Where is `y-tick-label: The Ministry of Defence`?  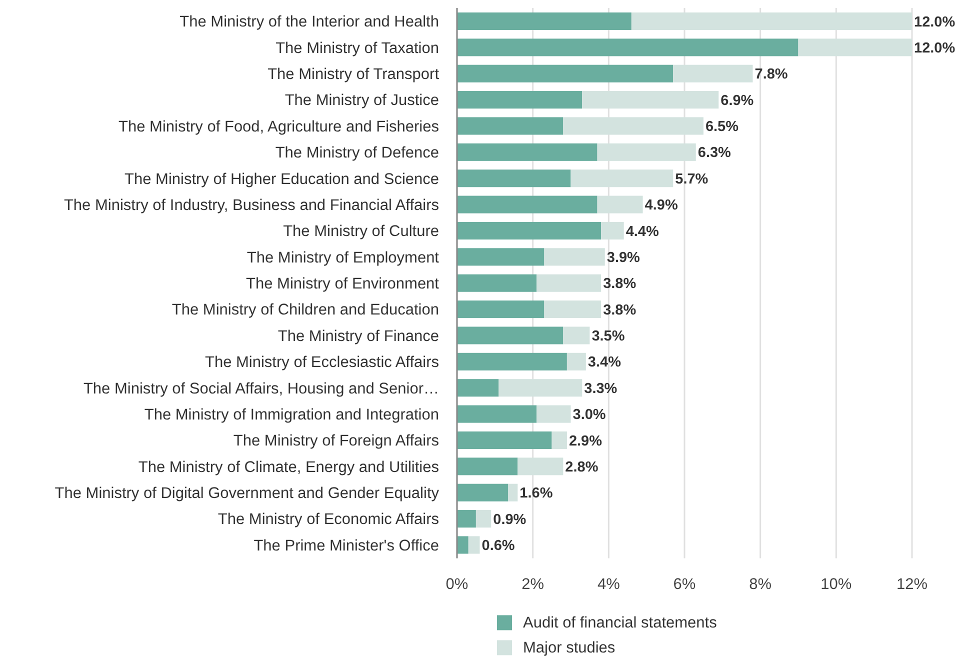
y-tick-label: The Ministry of Defence is located at coordinates (357, 153).